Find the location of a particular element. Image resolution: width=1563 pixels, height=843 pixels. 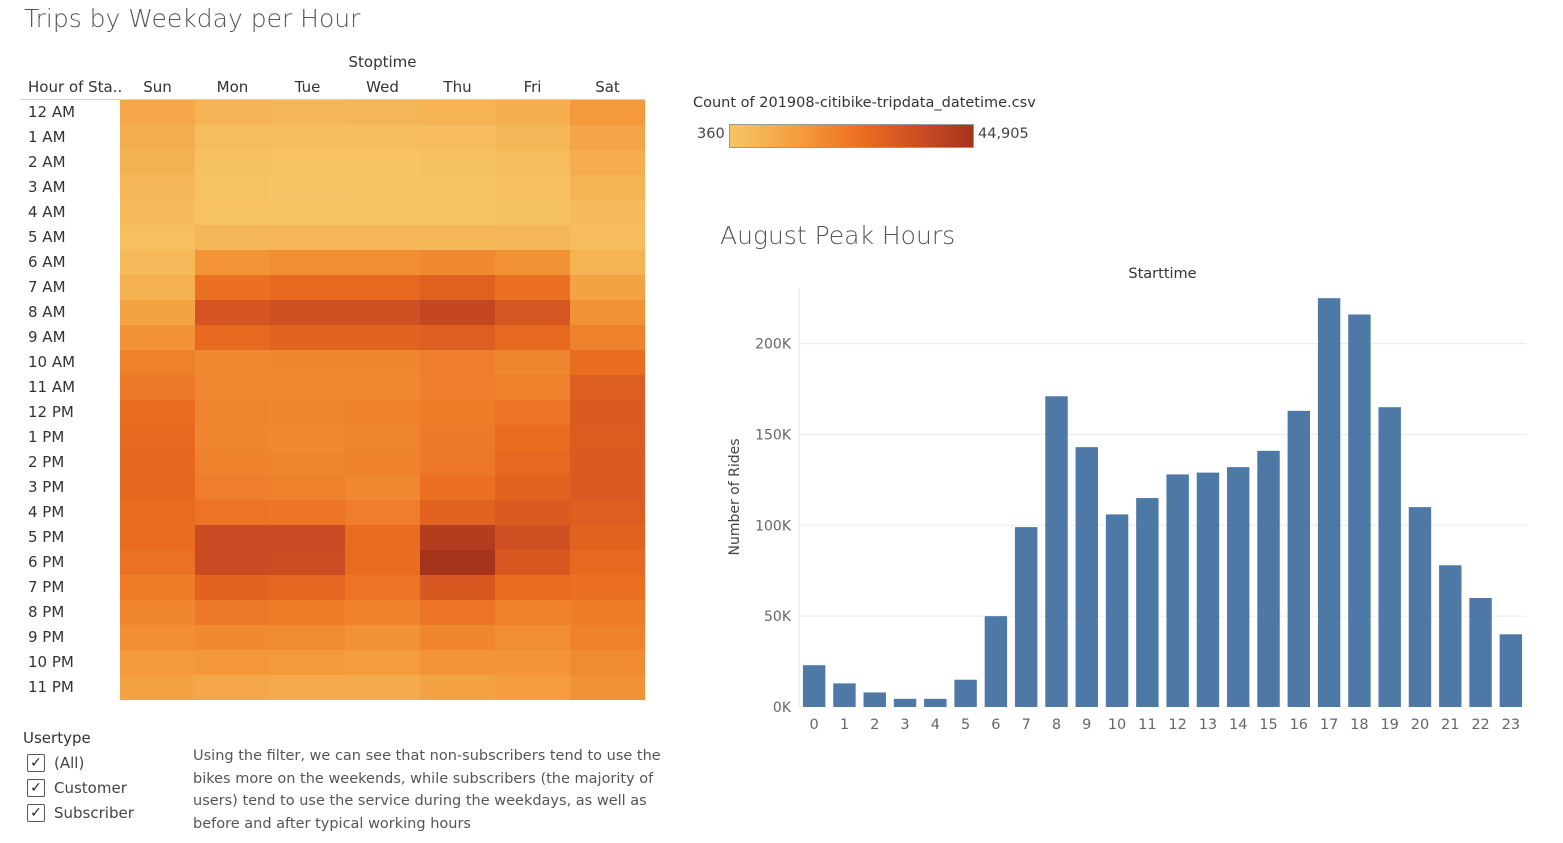

hour-label: 5 PM is located at coordinates (46, 537).